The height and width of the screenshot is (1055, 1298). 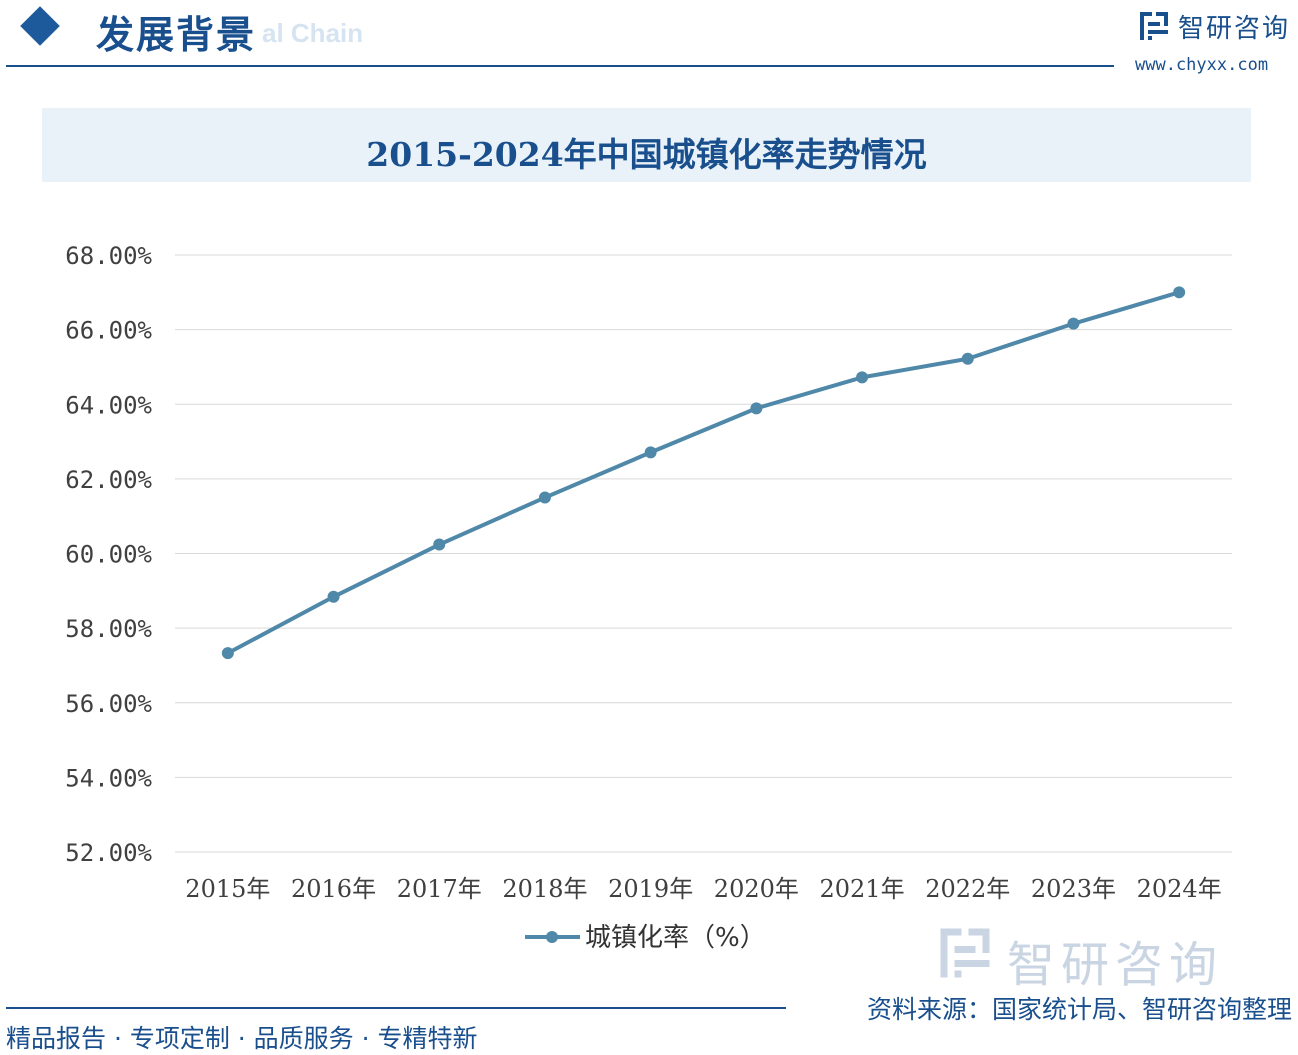 What do you see at coordinates (108, 256) in the screenshot?
I see `y-tick-label: 68.00%` at bounding box center [108, 256].